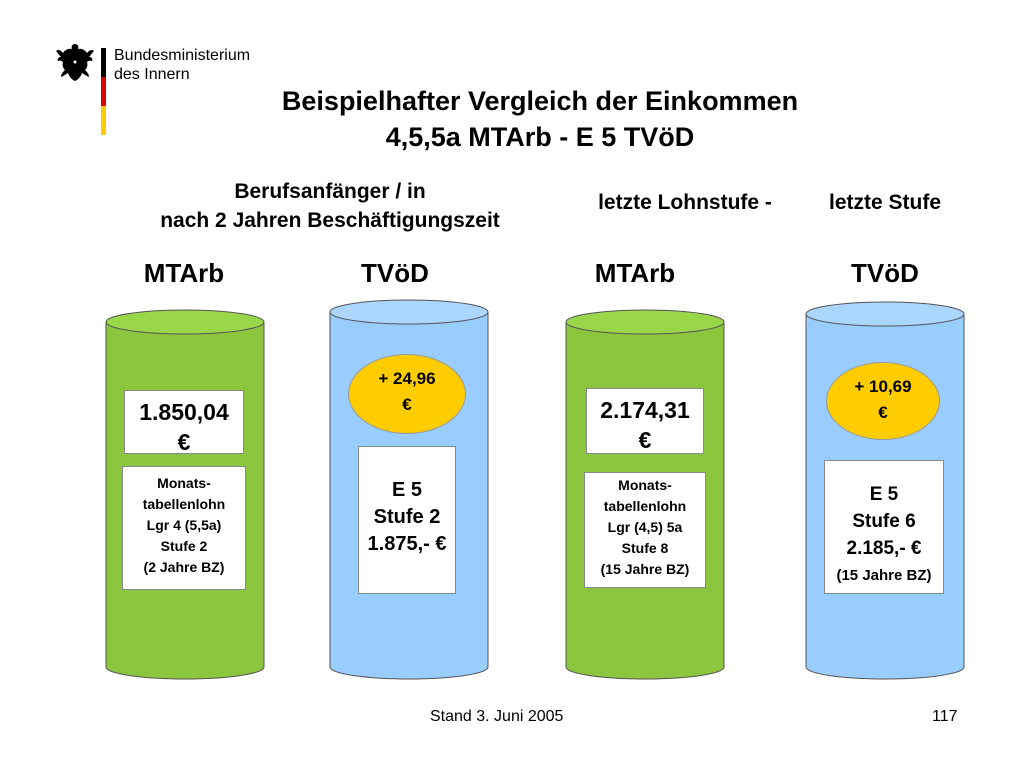 The width and height of the screenshot is (1024, 768). What do you see at coordinates (635, 273) in the screenshot?
I see `column-header-mtarb-2: MTArb` at bounding box center [635, 273].